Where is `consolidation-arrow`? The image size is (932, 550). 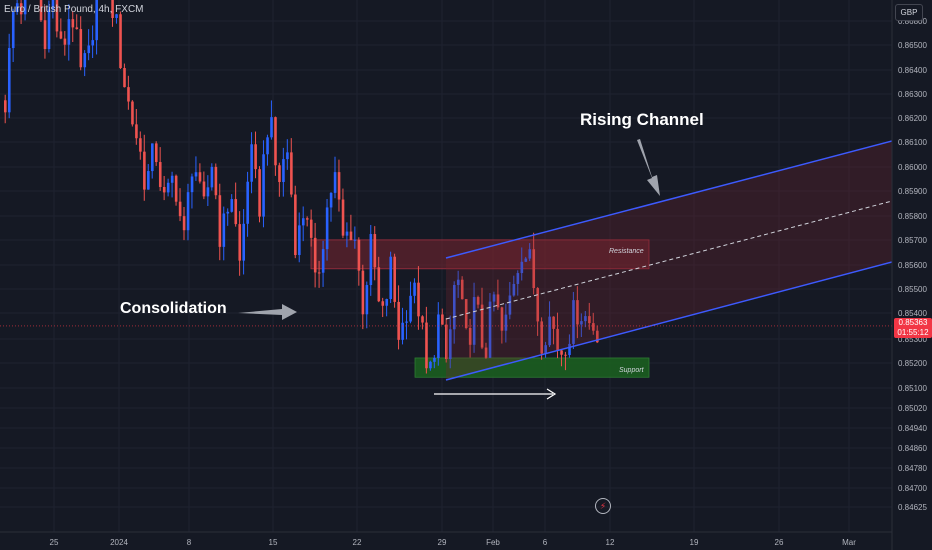
consolidation-arrow is located at coordinates (267, 312).